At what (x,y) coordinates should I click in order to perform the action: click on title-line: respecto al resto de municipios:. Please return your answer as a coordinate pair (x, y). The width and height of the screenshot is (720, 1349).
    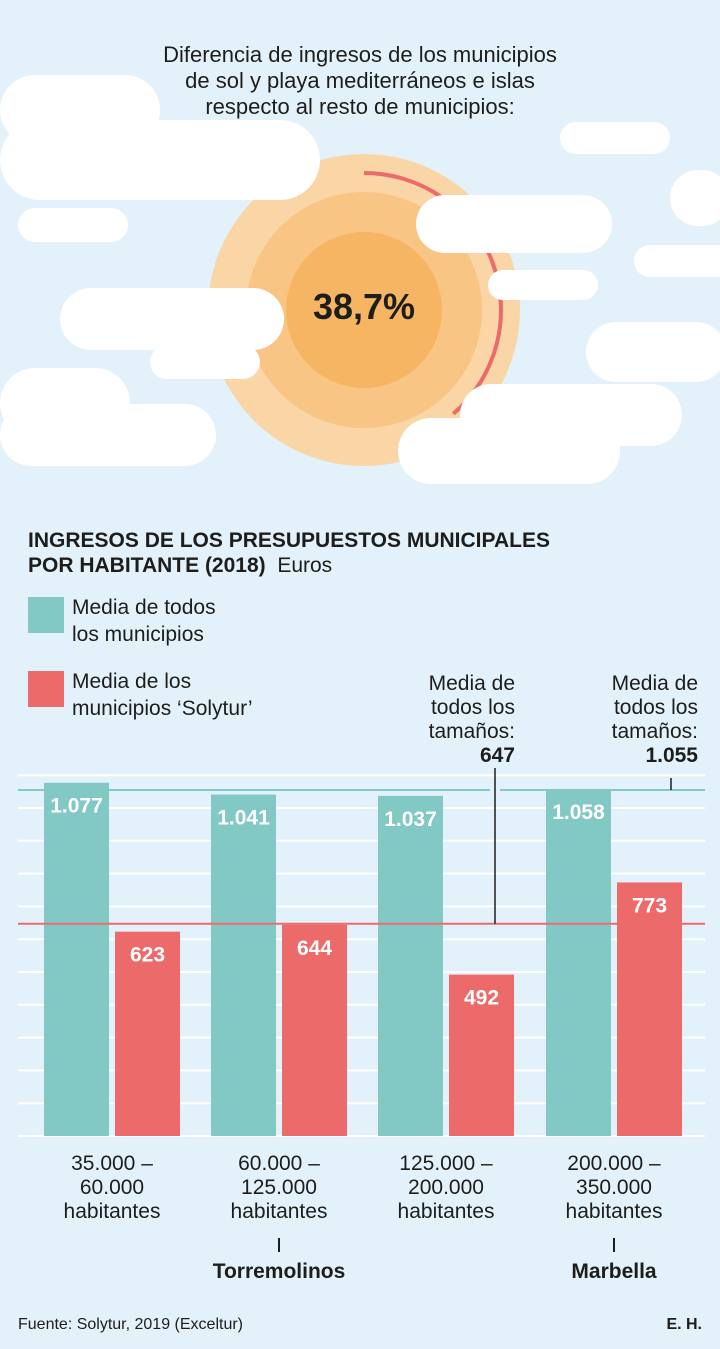
    Looking at the image, I should click on (360, 106).